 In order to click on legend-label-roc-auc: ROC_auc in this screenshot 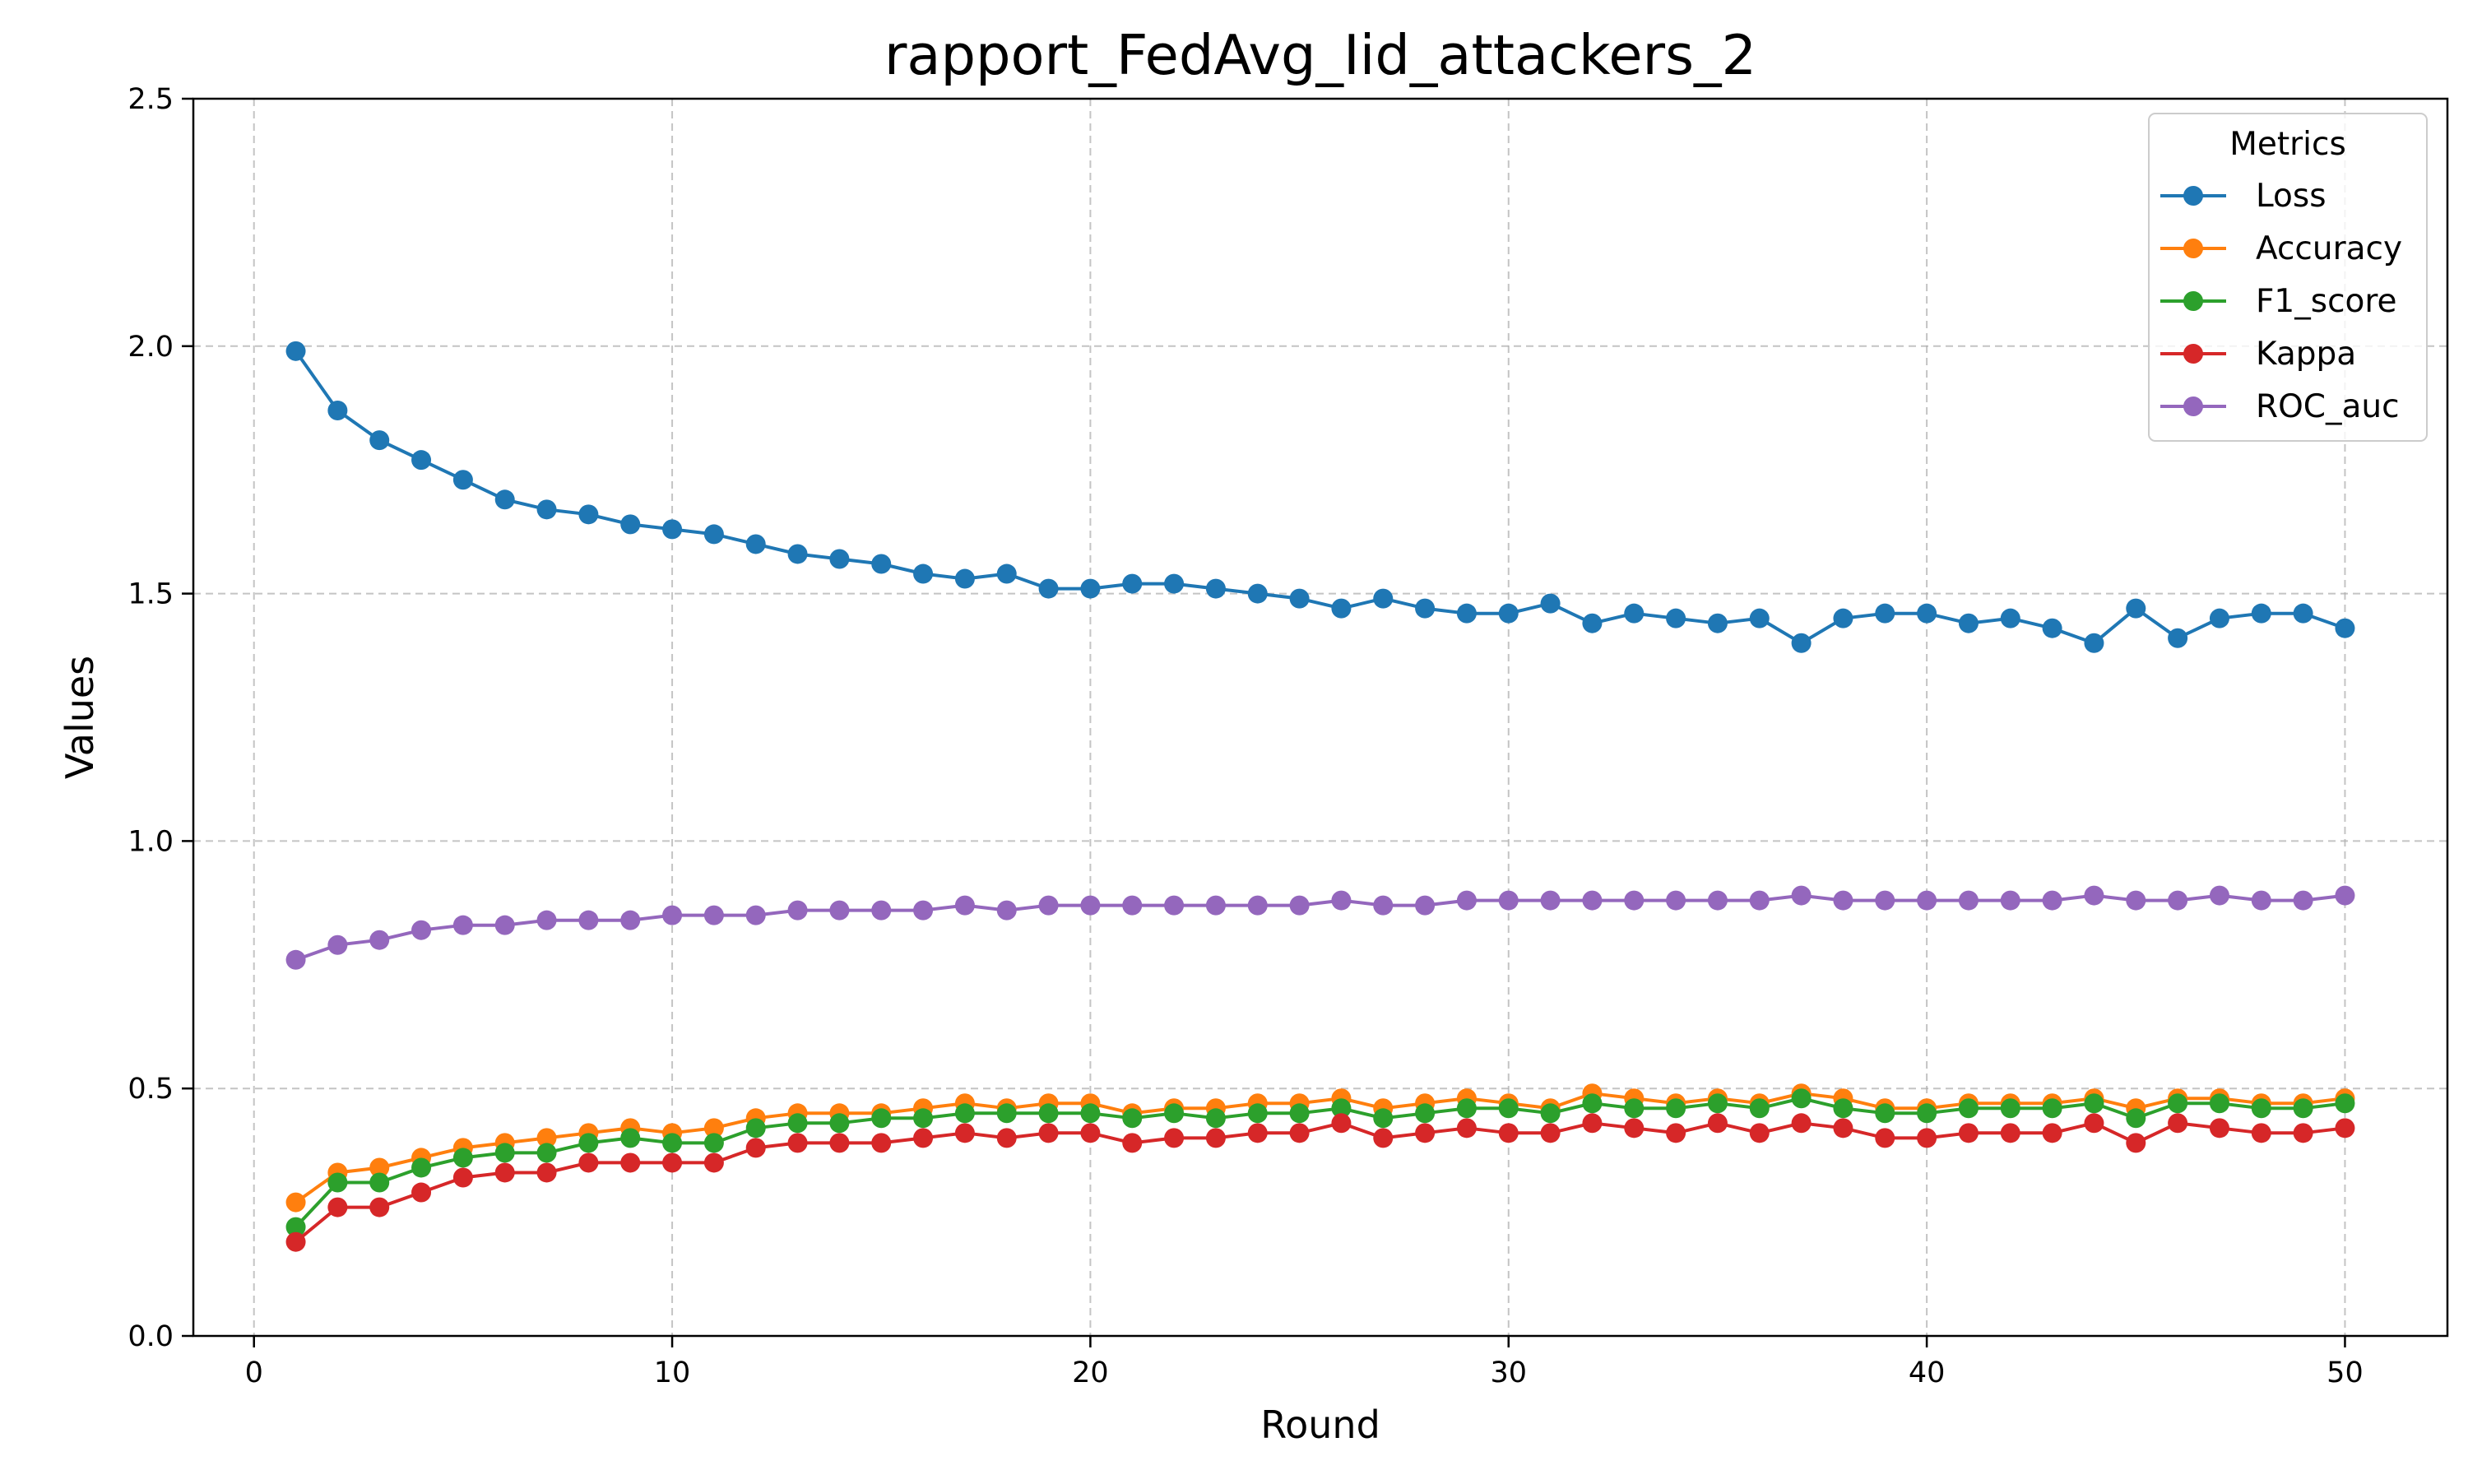, I will do `click(2328, 406)`.